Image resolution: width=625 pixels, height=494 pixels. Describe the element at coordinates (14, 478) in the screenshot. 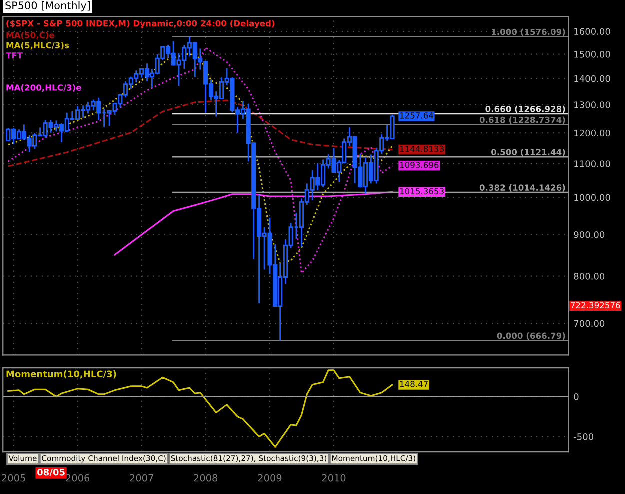

I see `x-tick-label: 2005` at that location.